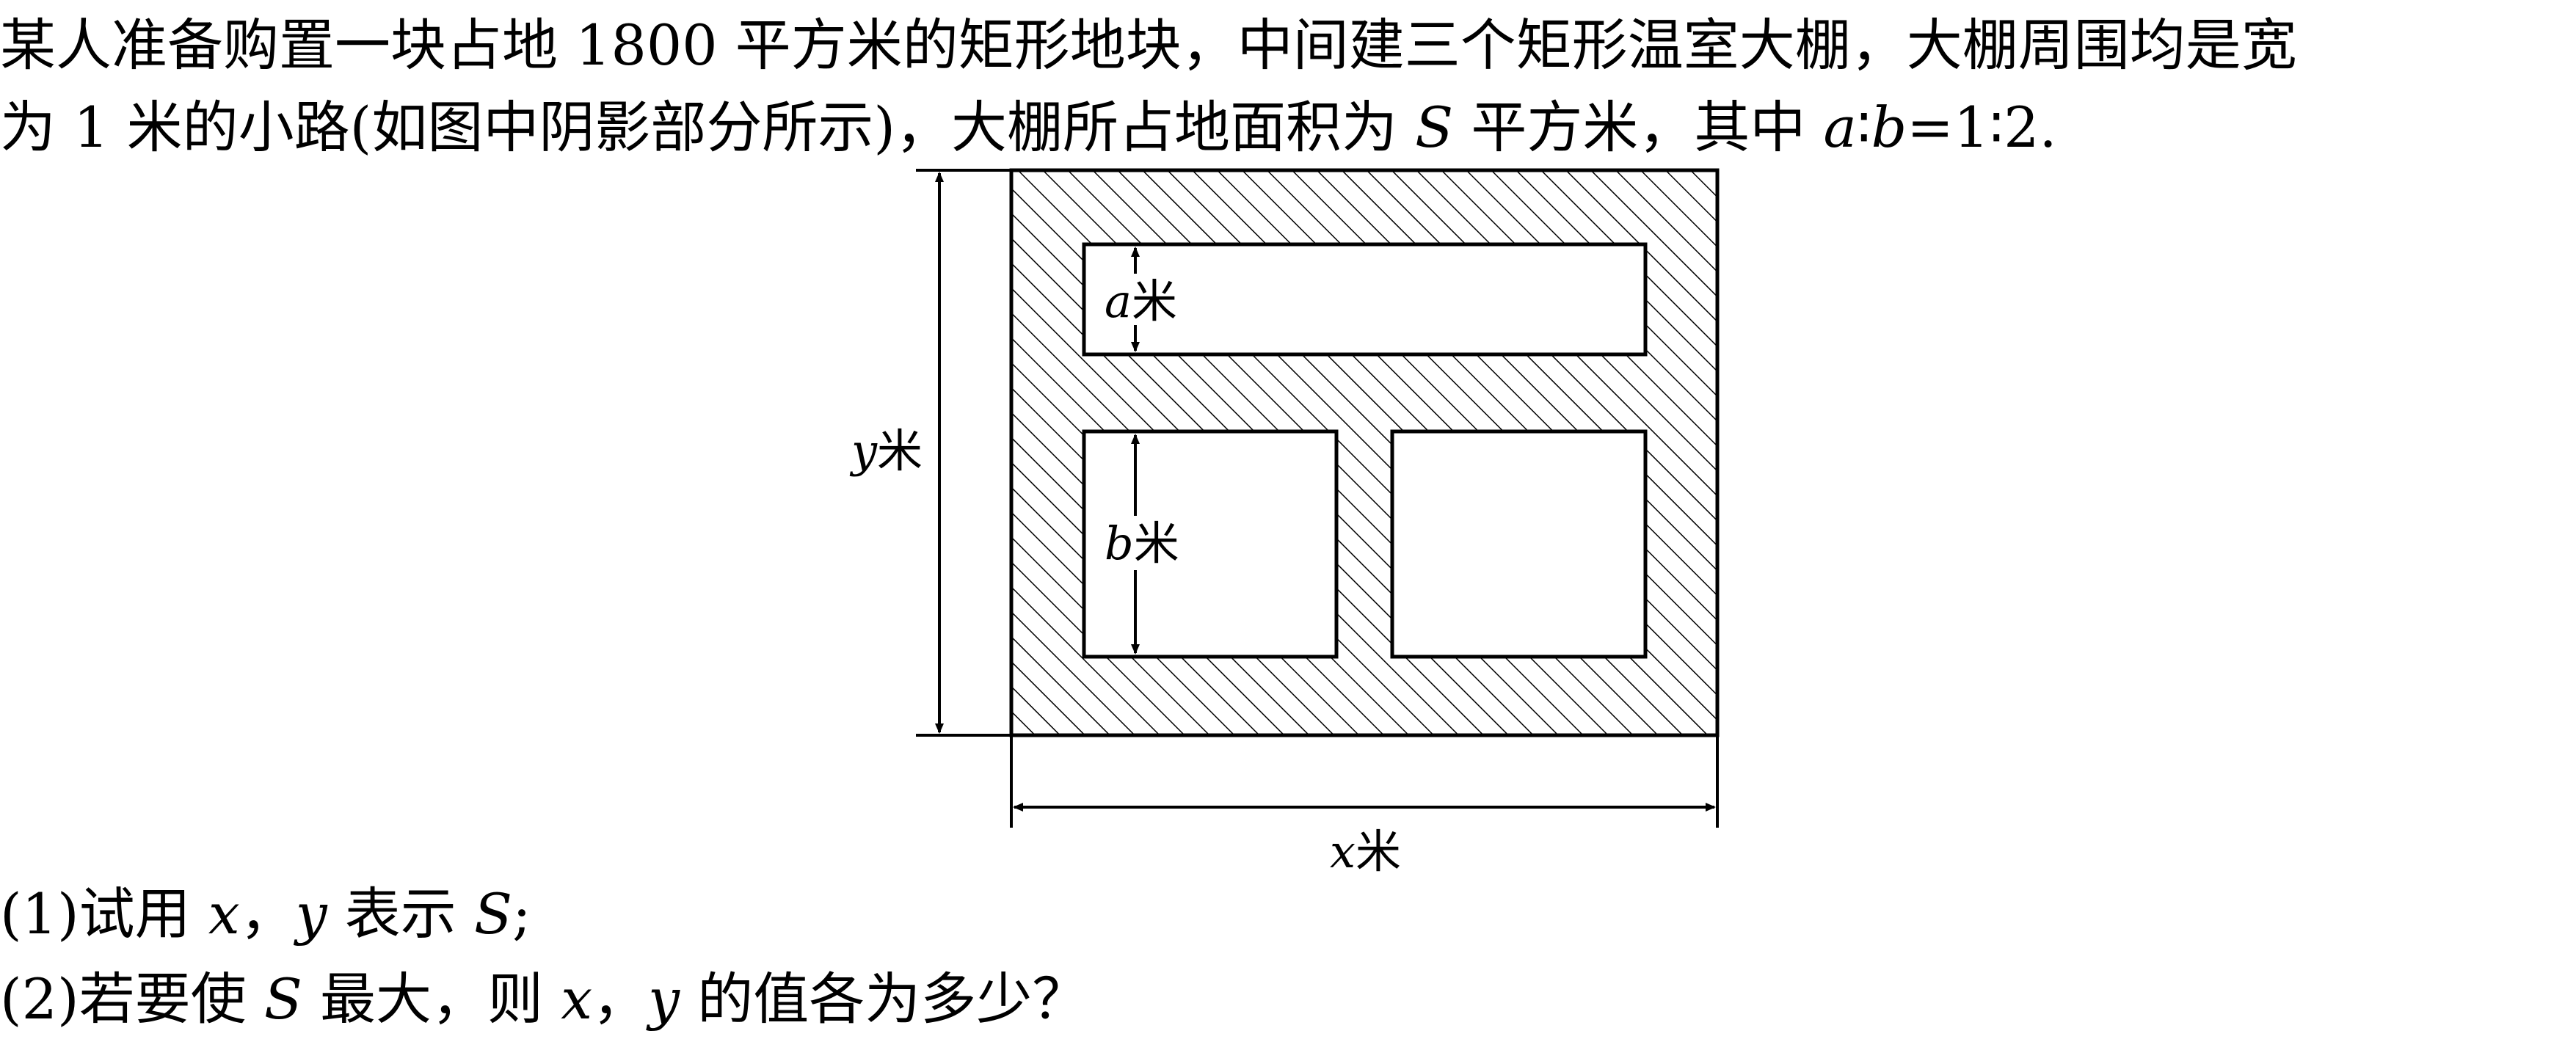 The width and height of the screenshot is (2576, 1039). What do you see at coordinates (1141, 301) in the screenshot?
I see `a-dimension-label: a米` at bounding box center [1141, 301].